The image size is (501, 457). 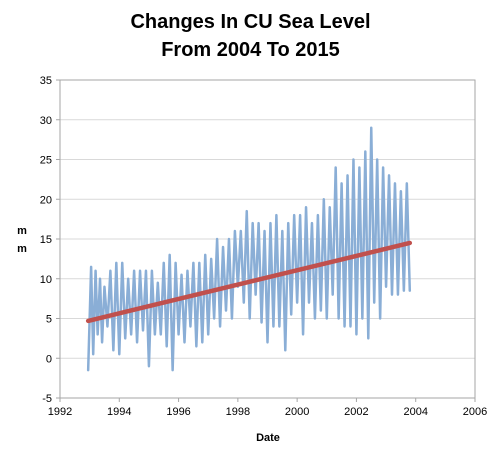 I want to click on x-tick-label-6: 2004, so click(x=415, y=412).